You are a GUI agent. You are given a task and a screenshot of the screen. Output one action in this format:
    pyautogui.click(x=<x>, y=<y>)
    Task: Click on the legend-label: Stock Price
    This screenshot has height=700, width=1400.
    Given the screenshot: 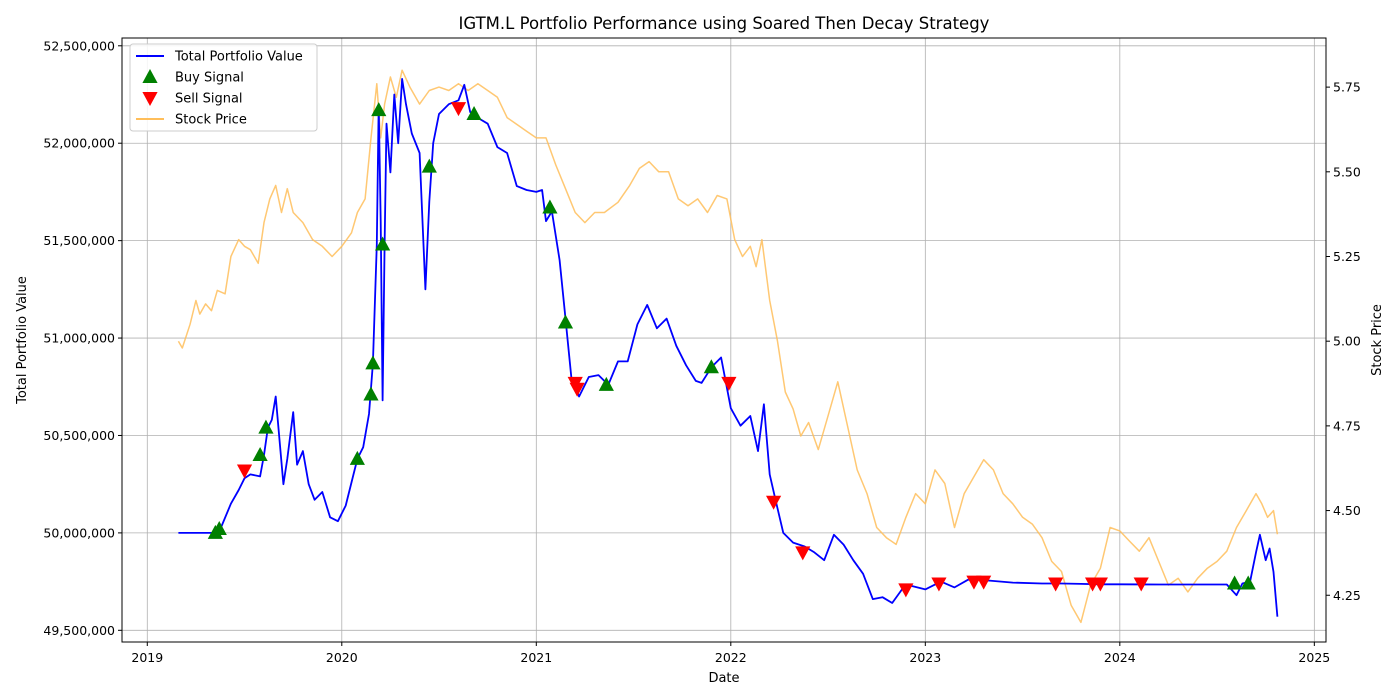 What is the action you would take?
    pyautogui.click(x=211, y=120)
    